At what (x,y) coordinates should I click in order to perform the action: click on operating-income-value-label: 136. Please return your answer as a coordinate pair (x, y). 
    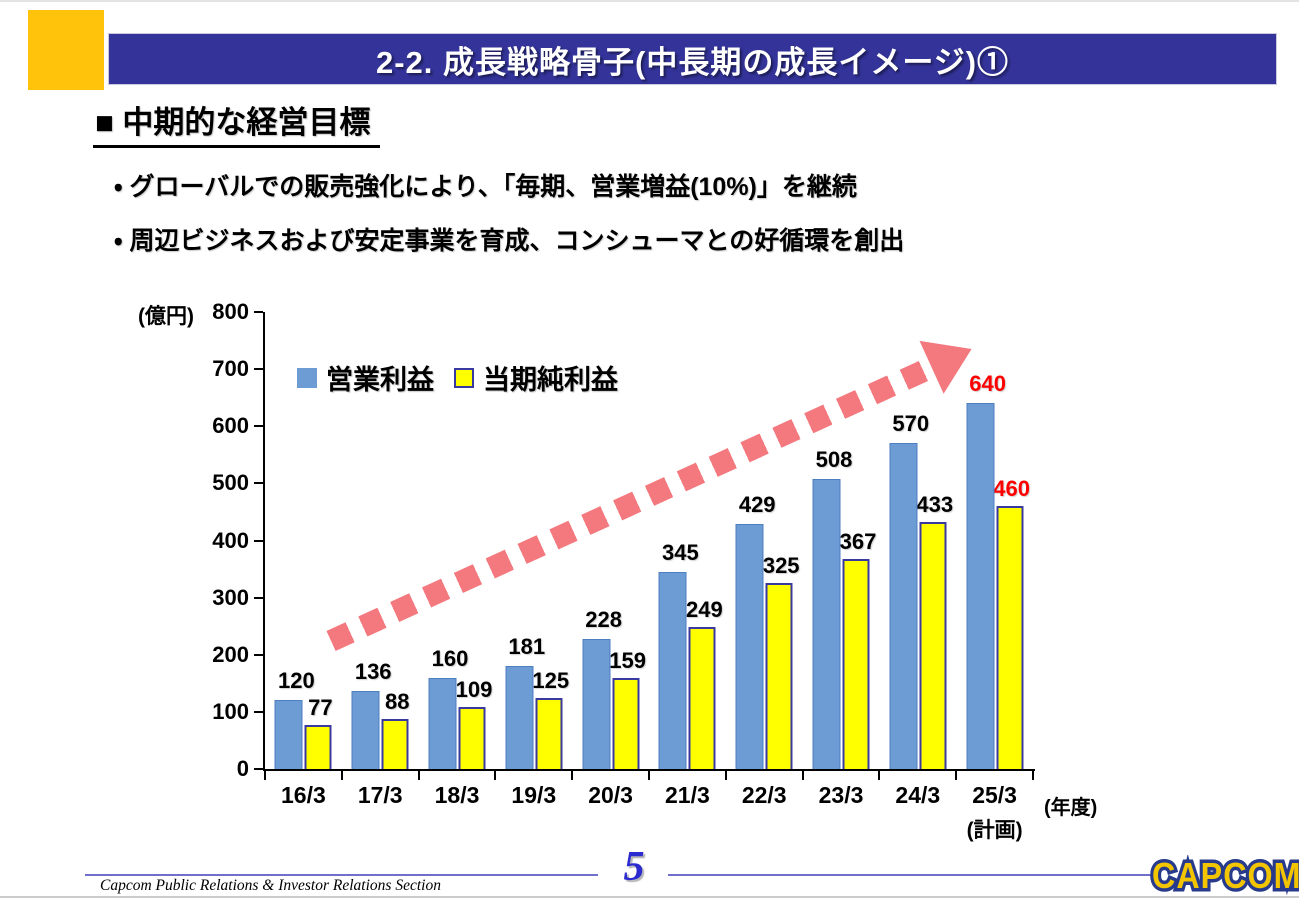
    Looking at the image, I should click on (373, 672).